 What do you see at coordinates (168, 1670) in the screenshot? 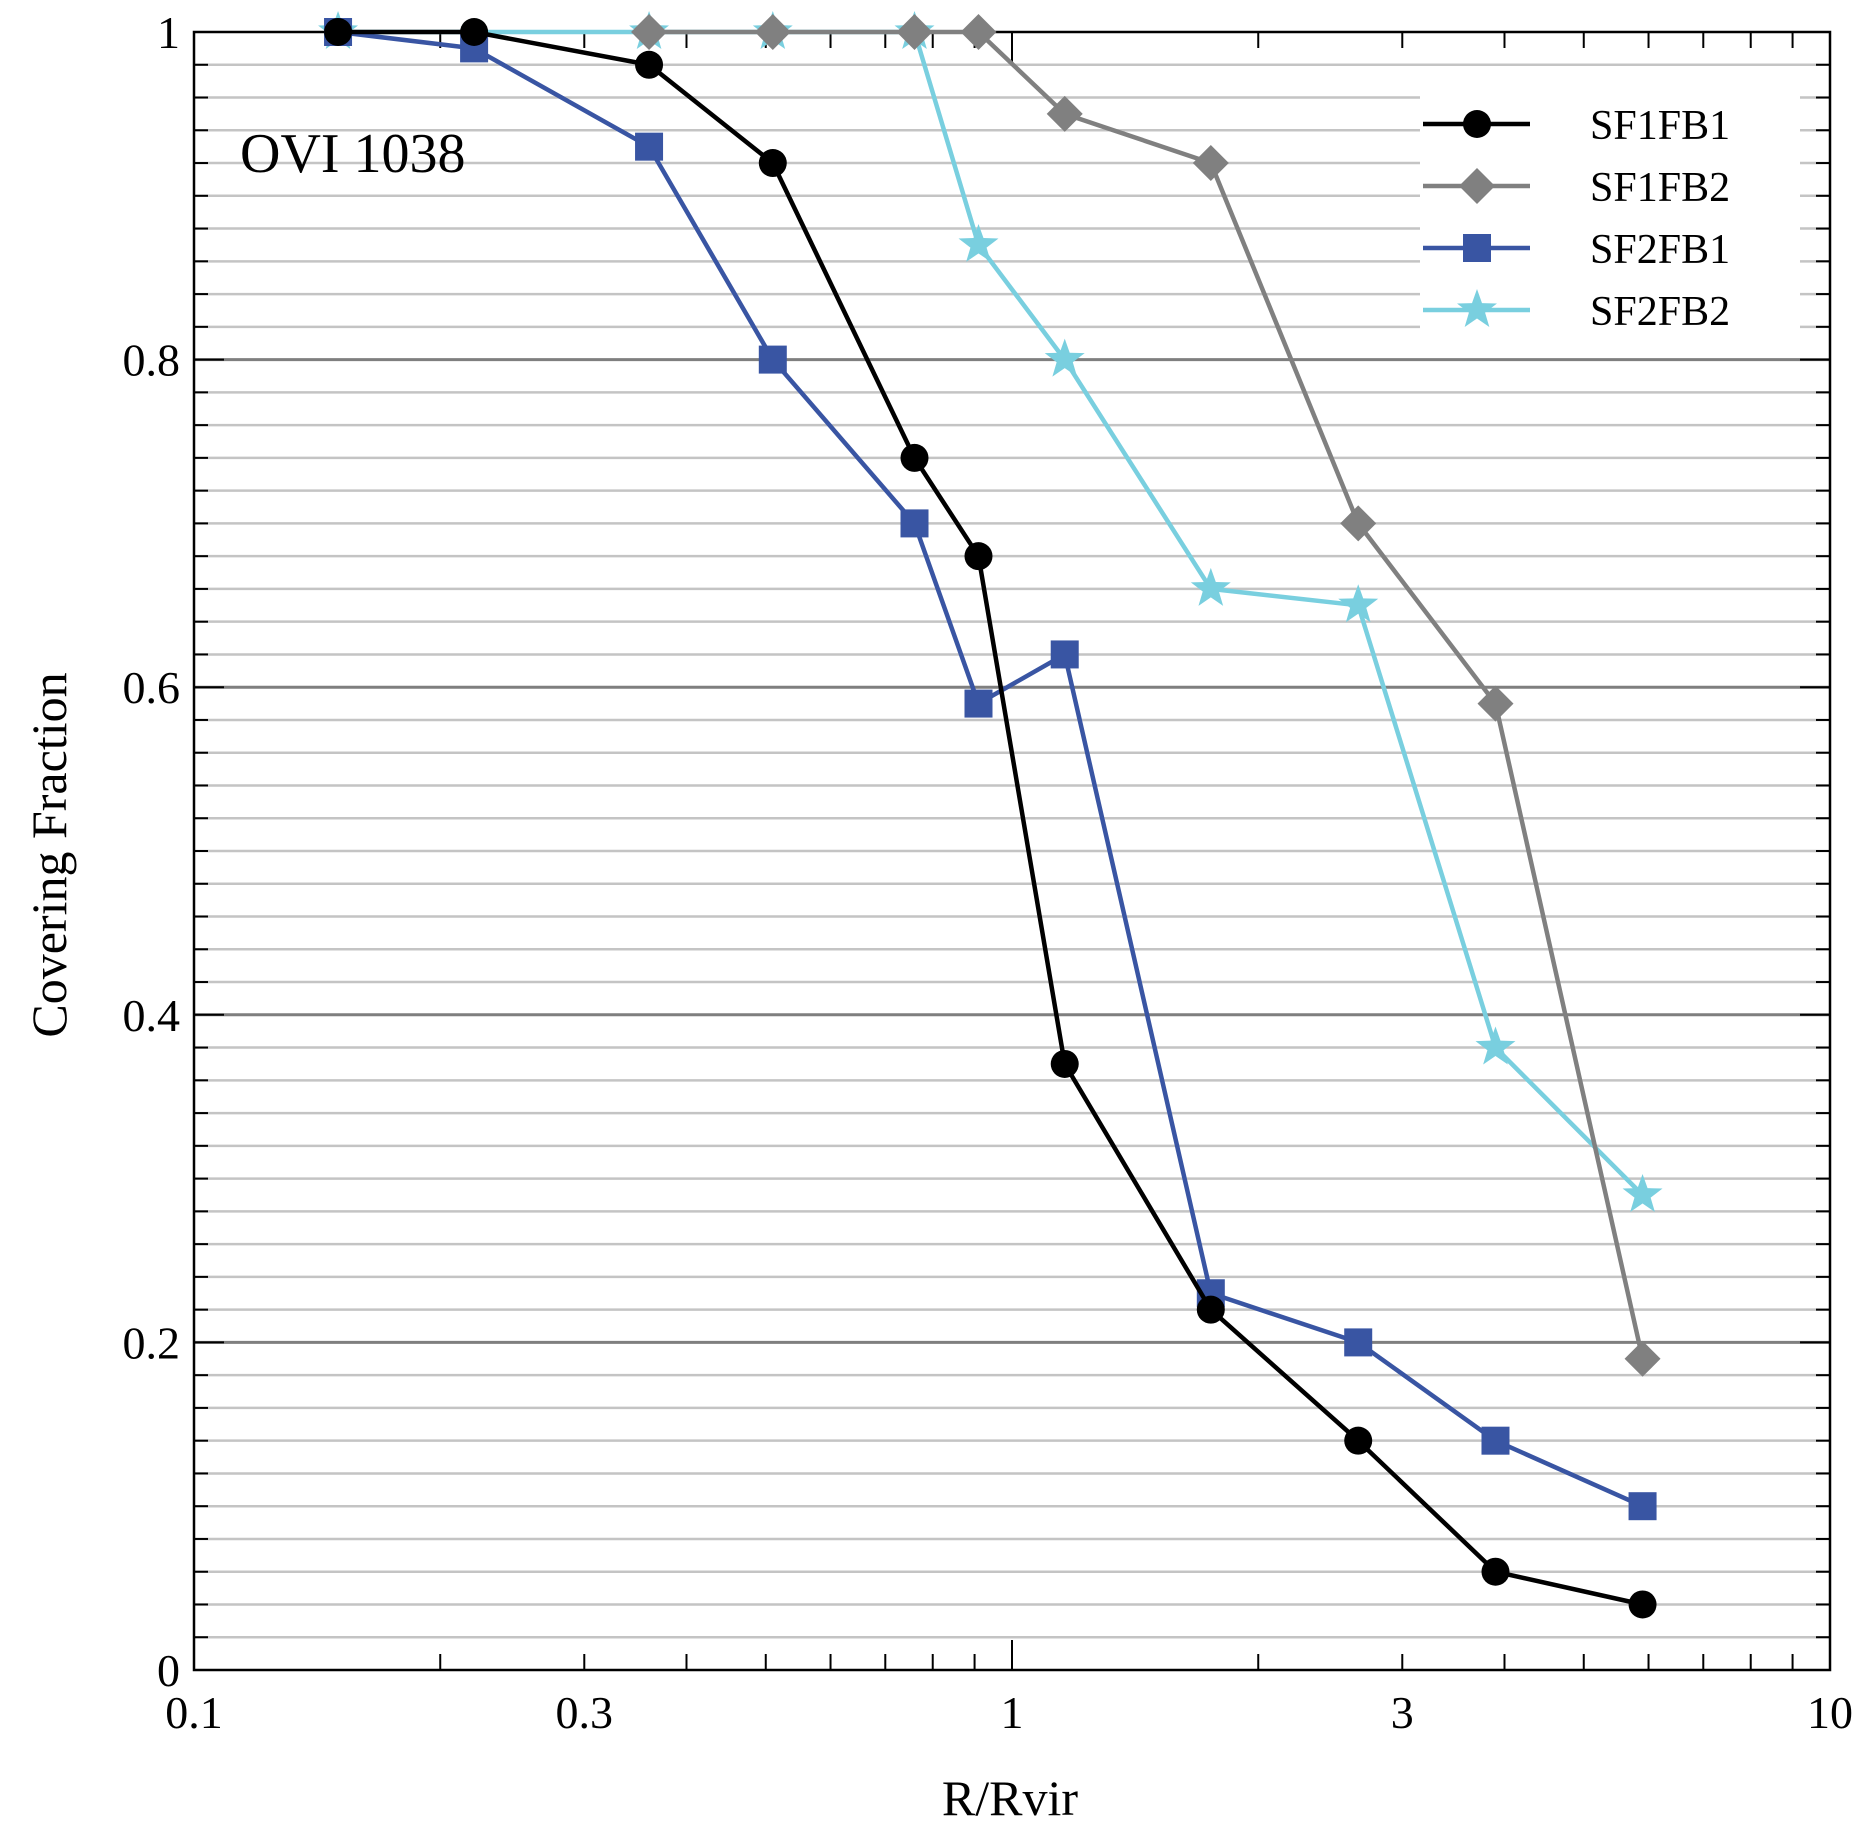
I see `y-tick-label: 0` at bounding box center [168, 1670].